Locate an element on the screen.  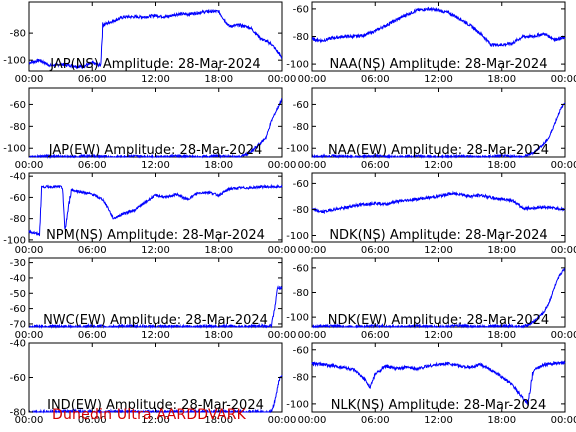
chart-title: NDK(NS) Amplitude: 28-Mar-2024 is located at coordinates (438, 235).